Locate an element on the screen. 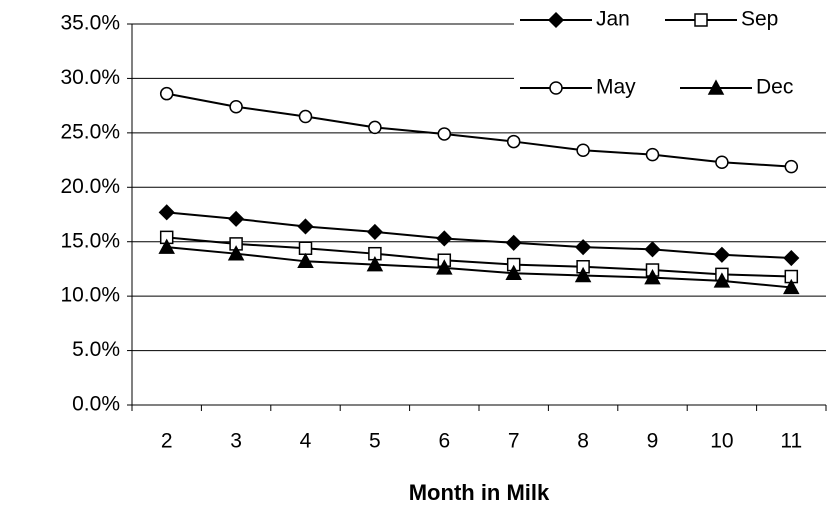 This screenshot has width=831, height=513. legend-label: Jan is located at coordinates (613, 19).